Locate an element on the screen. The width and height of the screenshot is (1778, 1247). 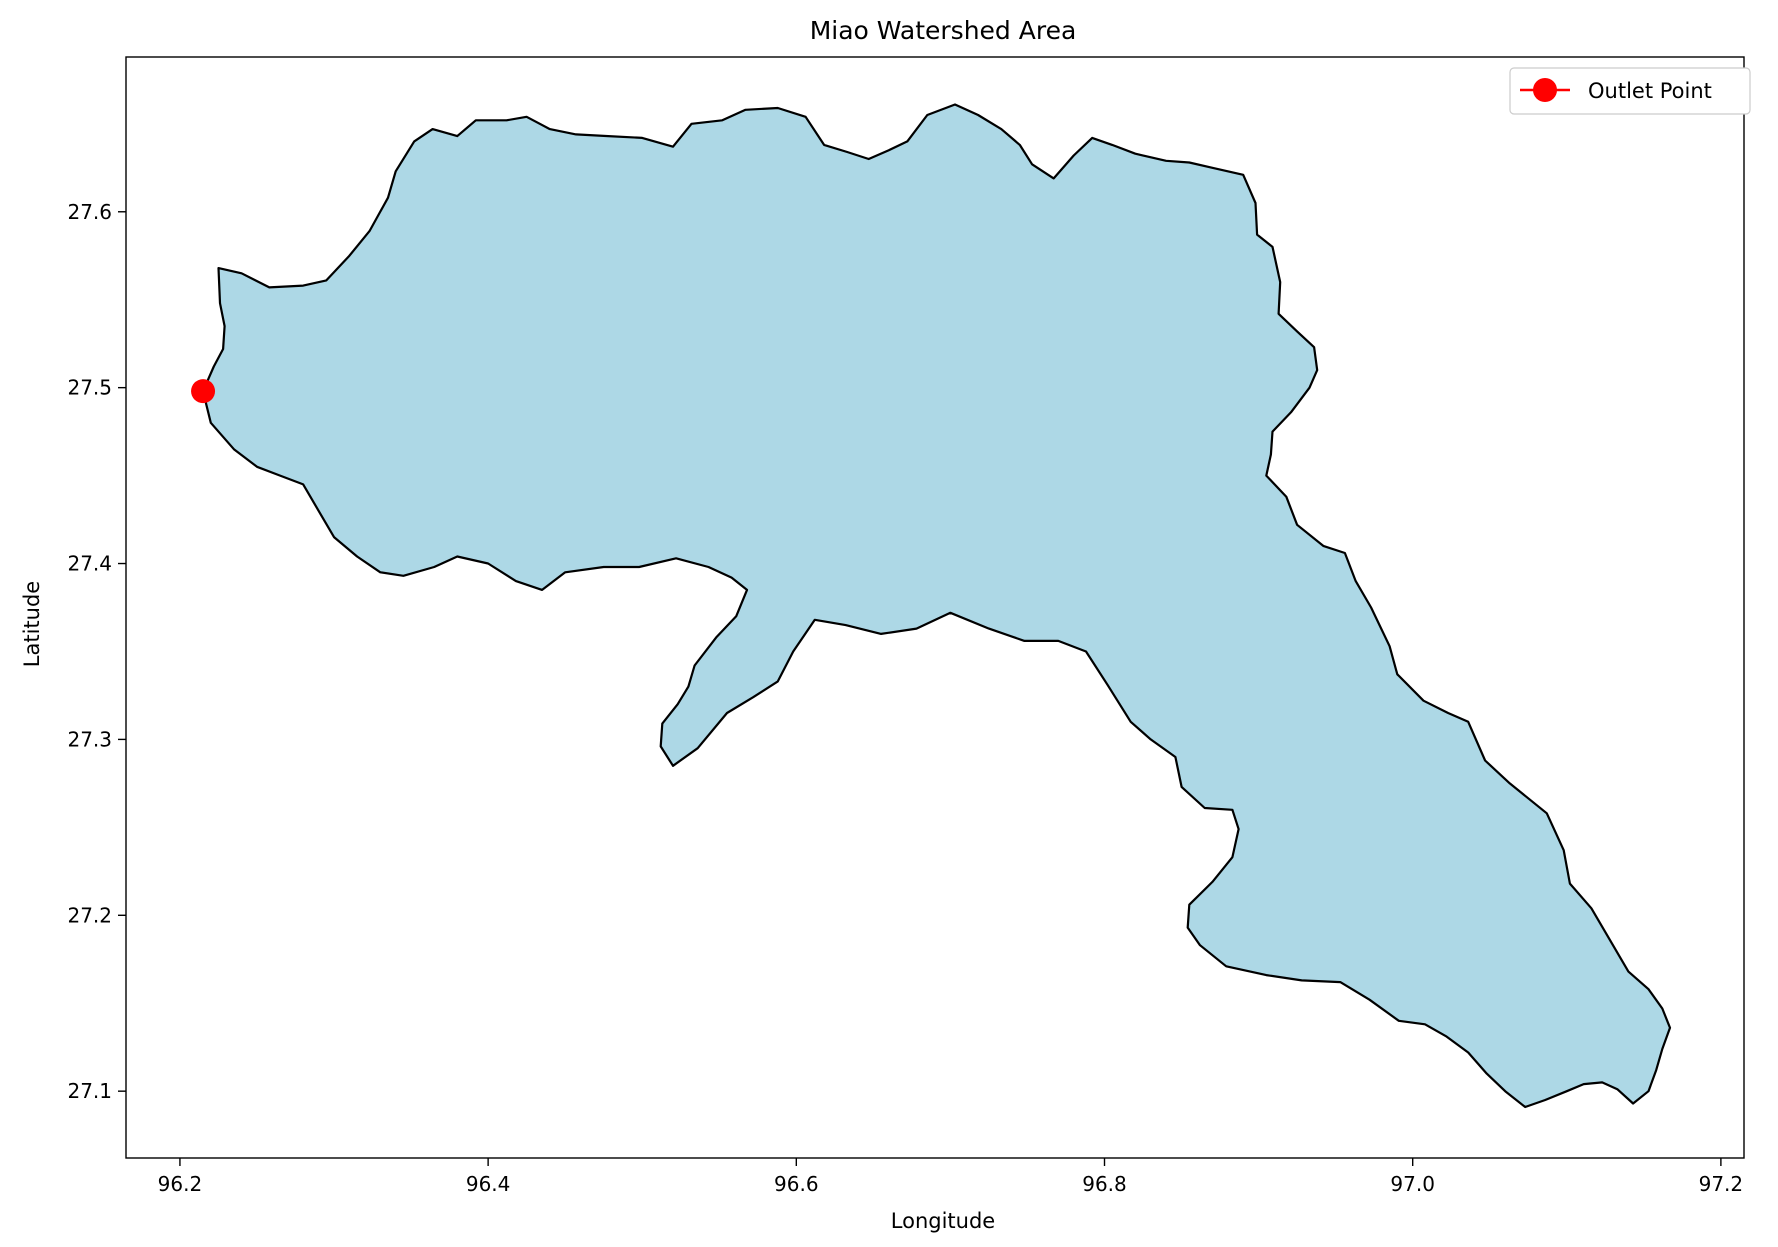
x-tick-label: 97.0 is located at coordinates (1412, 1184).